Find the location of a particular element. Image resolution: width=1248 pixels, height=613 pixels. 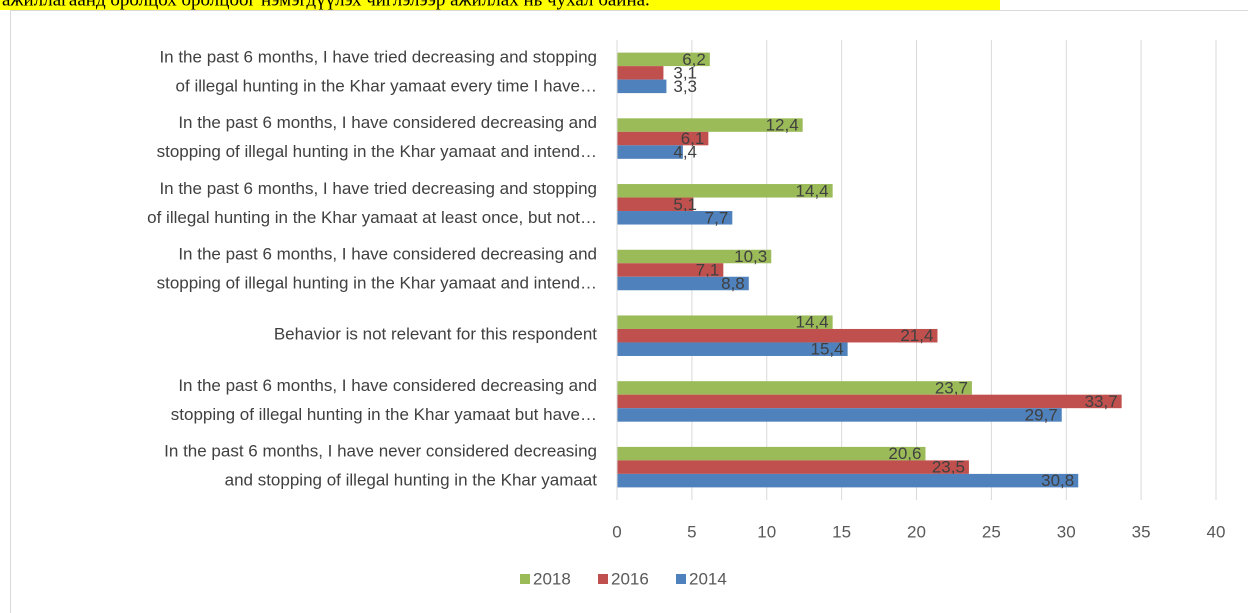

data-label: 21,4 is located at coordinates (916, 335).